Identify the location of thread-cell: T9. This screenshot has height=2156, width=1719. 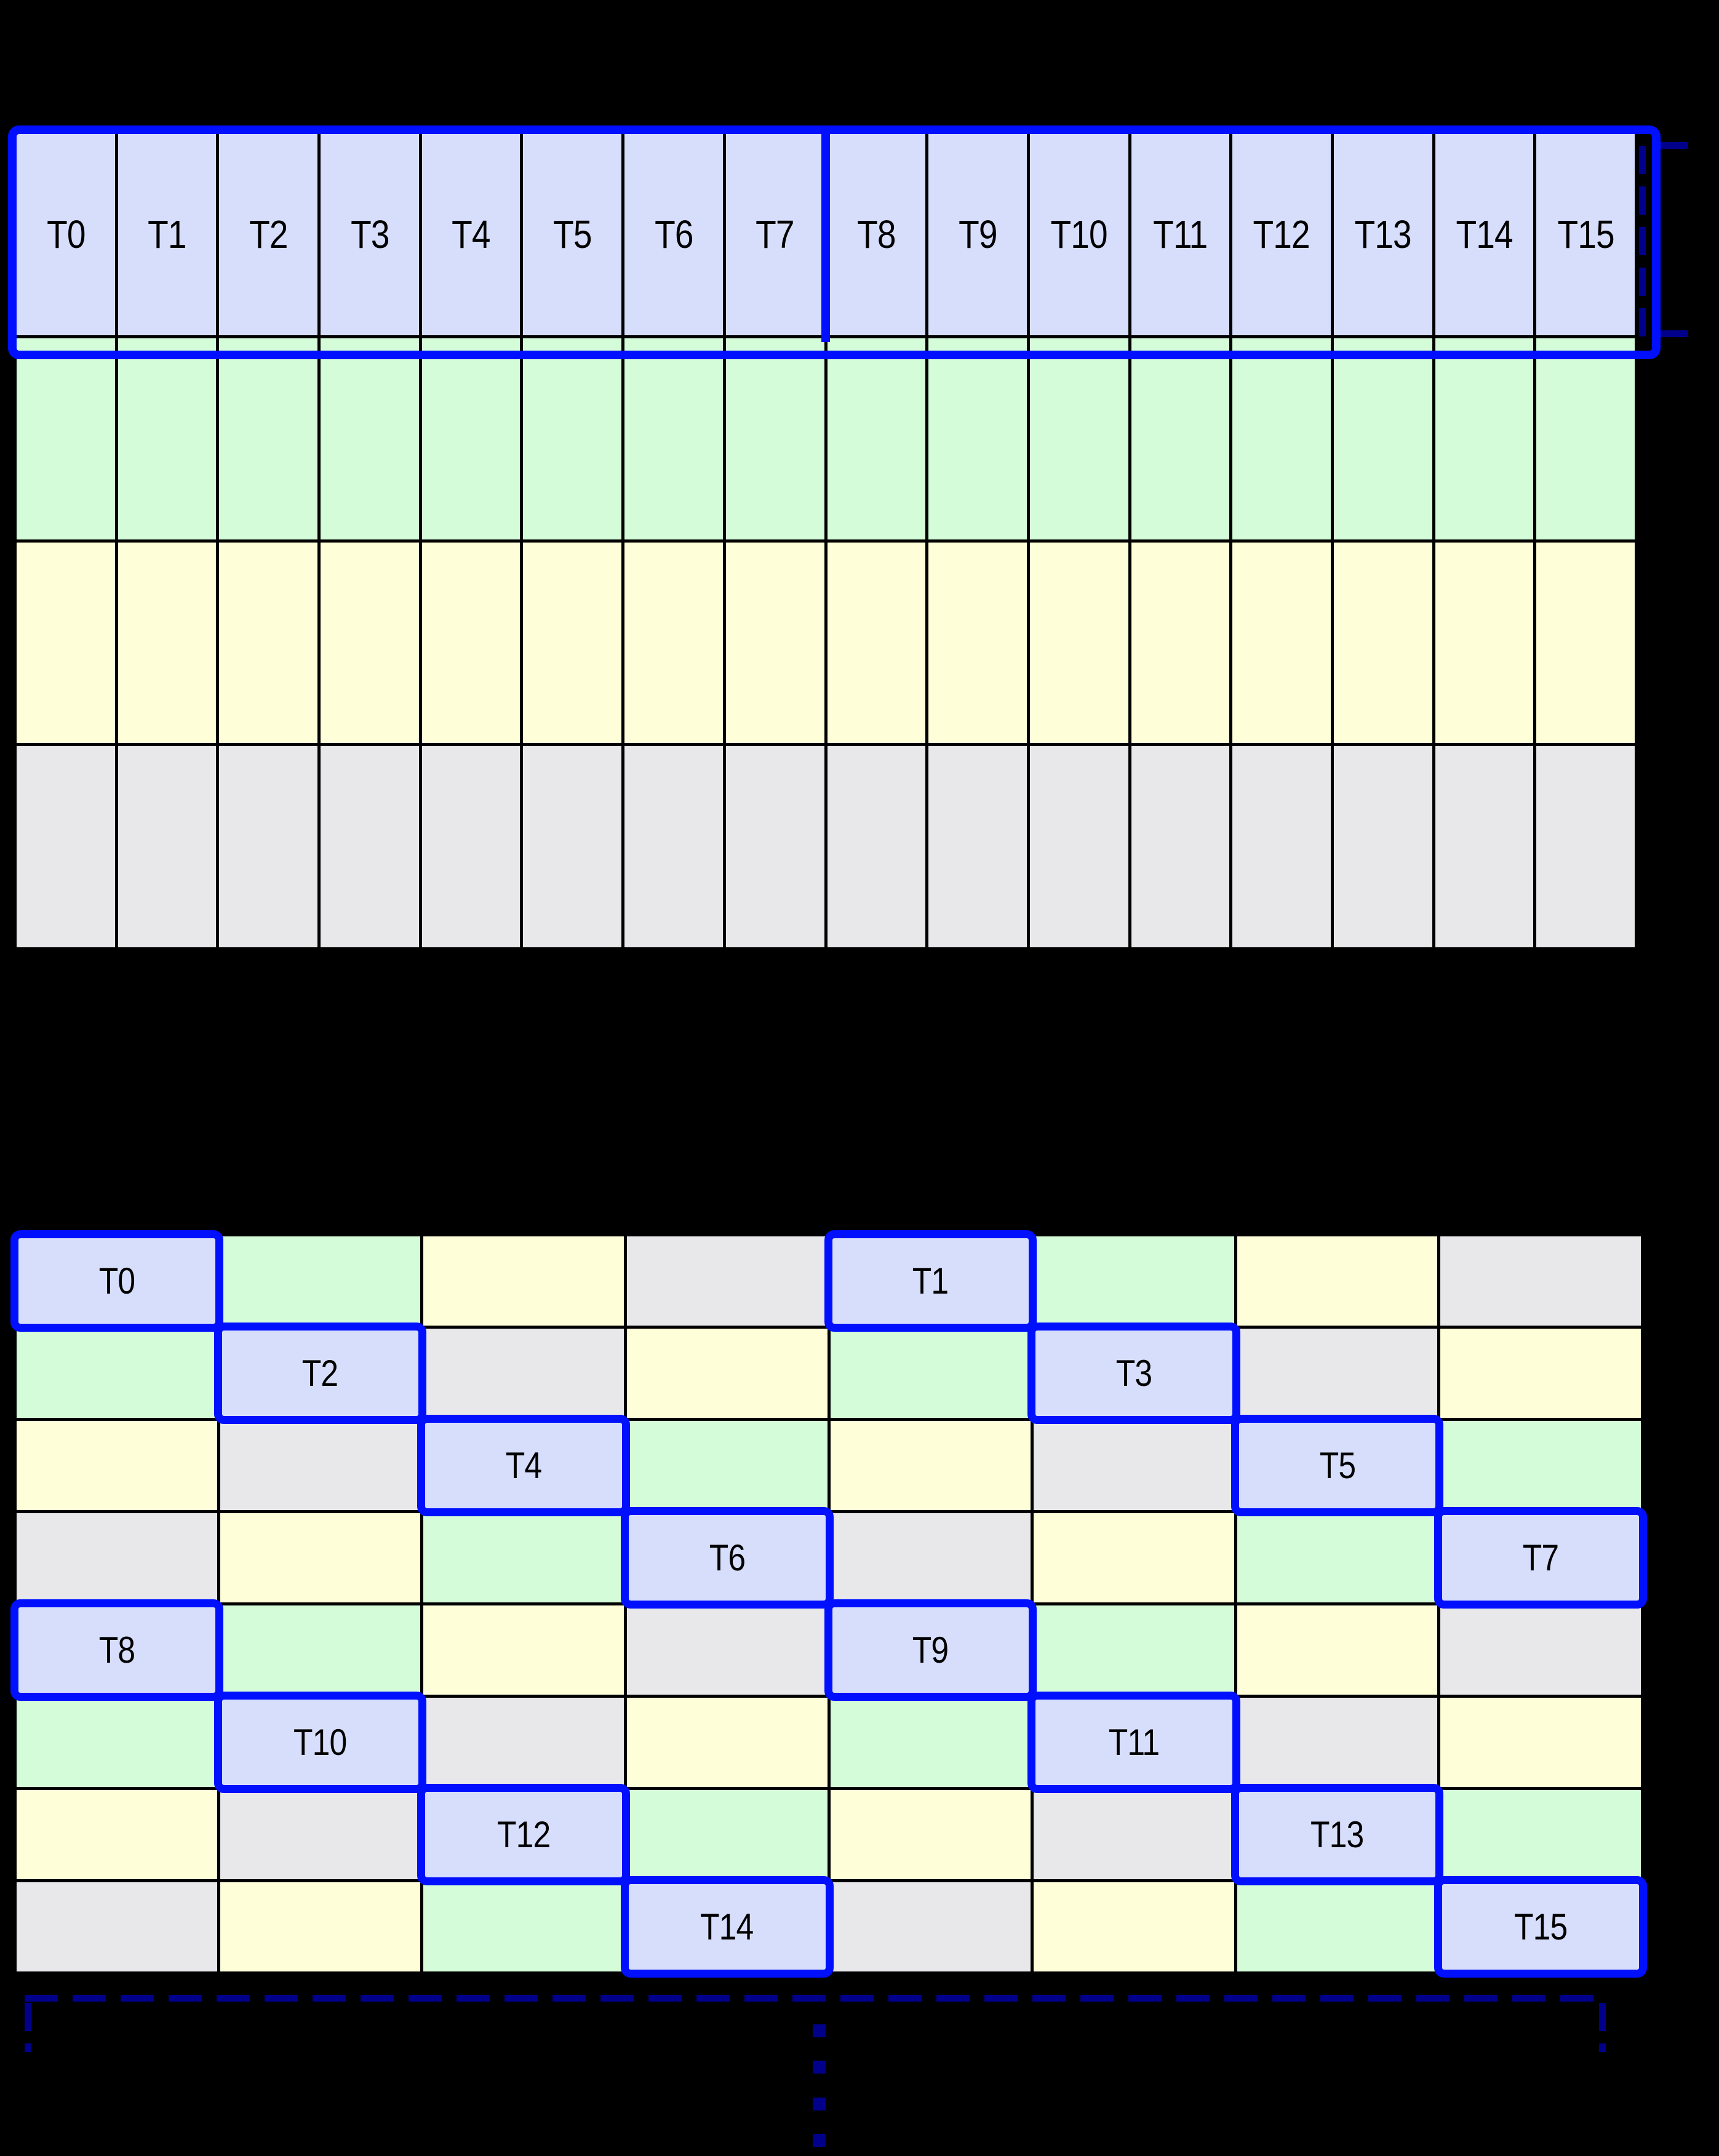
(978, 234).